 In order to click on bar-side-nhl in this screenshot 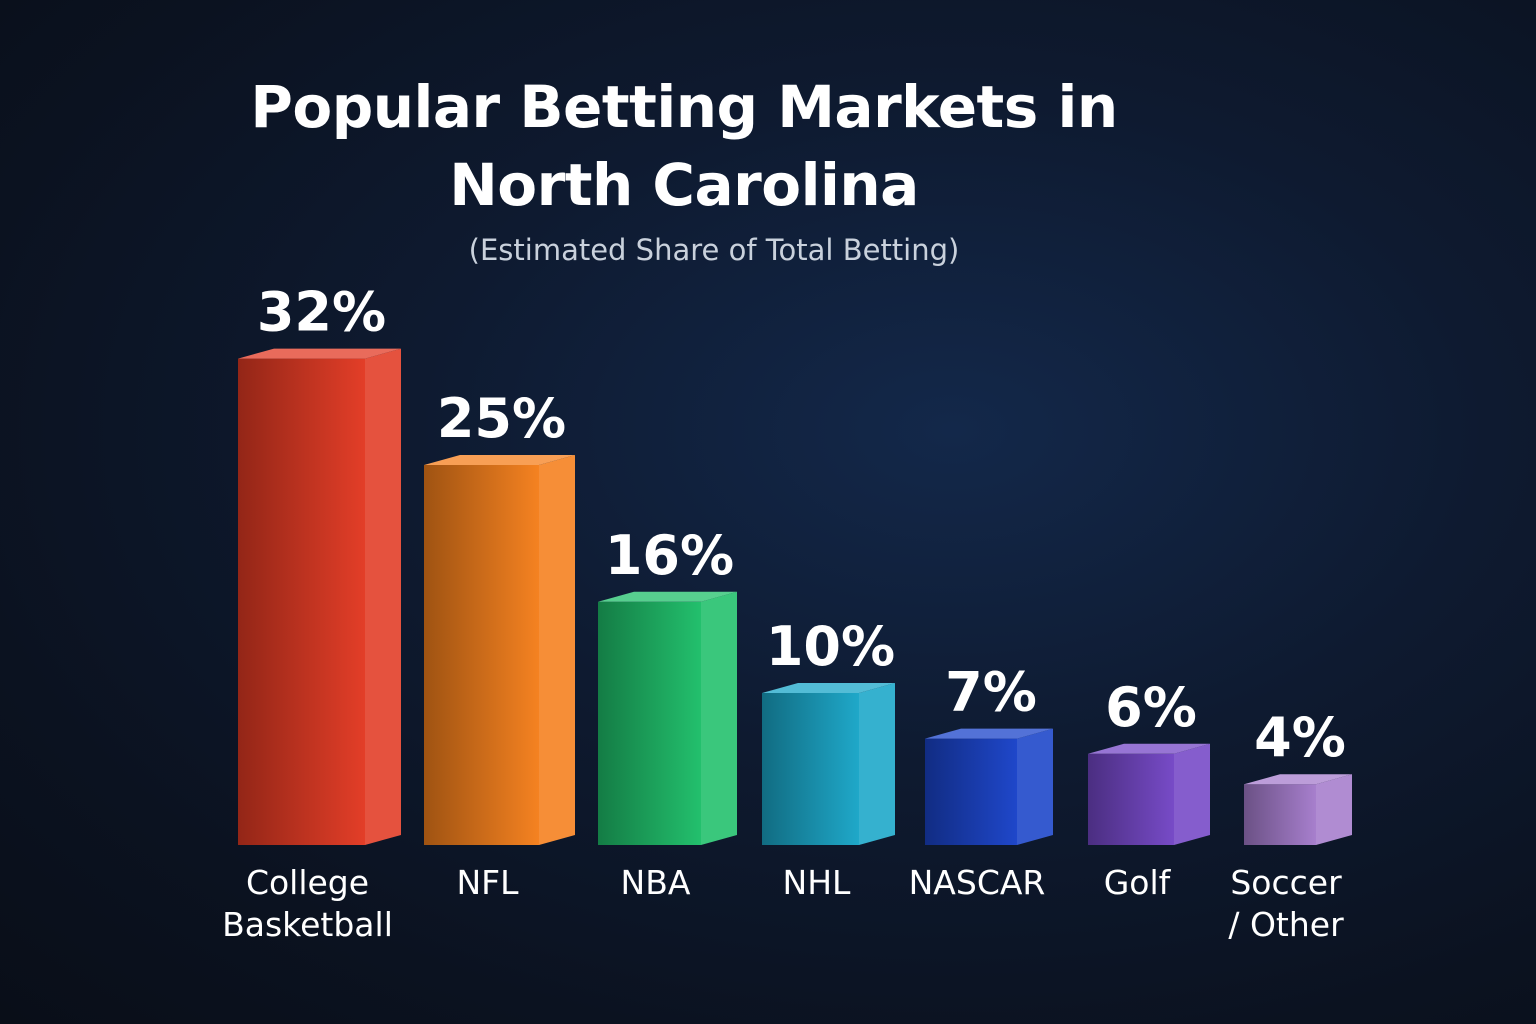, I will do `click(877, 764)`.